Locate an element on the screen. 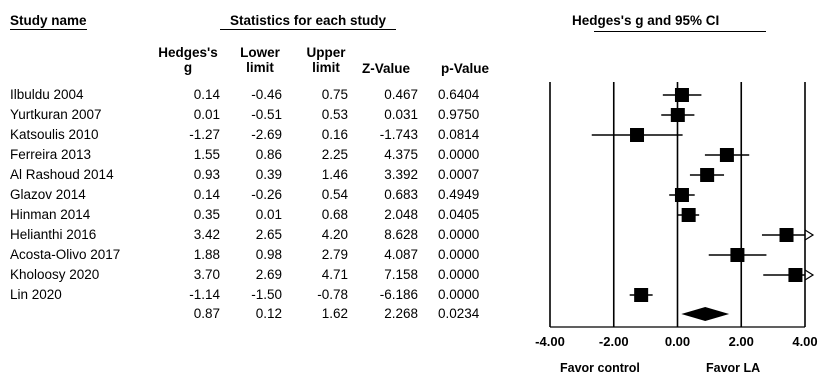 This screenshot has width=819, height=379. z-value: 0.683 is located at coordinates (401, 194).